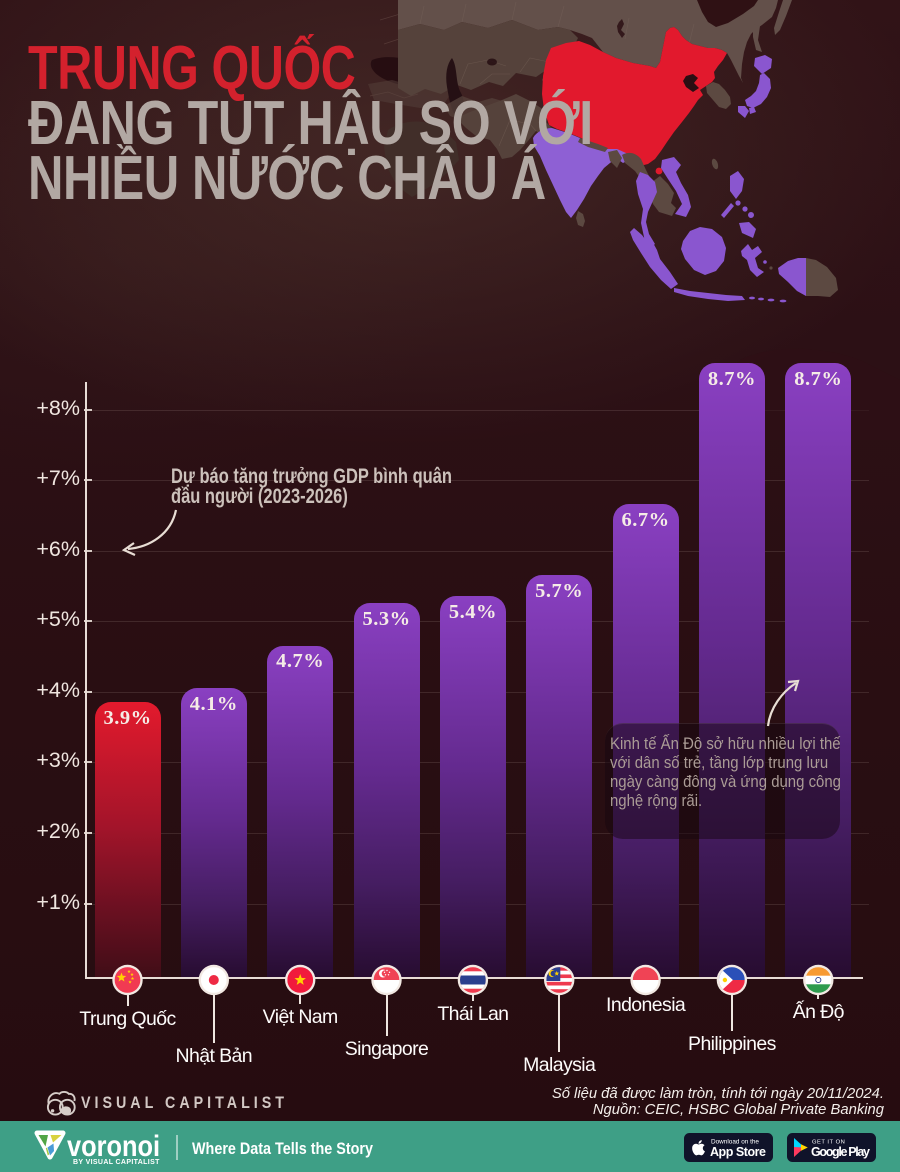  What do you see at coordinates (735, 1142) in the screenshot?
I see `svg-text: Download on the` at bounding box center [735, 1142].